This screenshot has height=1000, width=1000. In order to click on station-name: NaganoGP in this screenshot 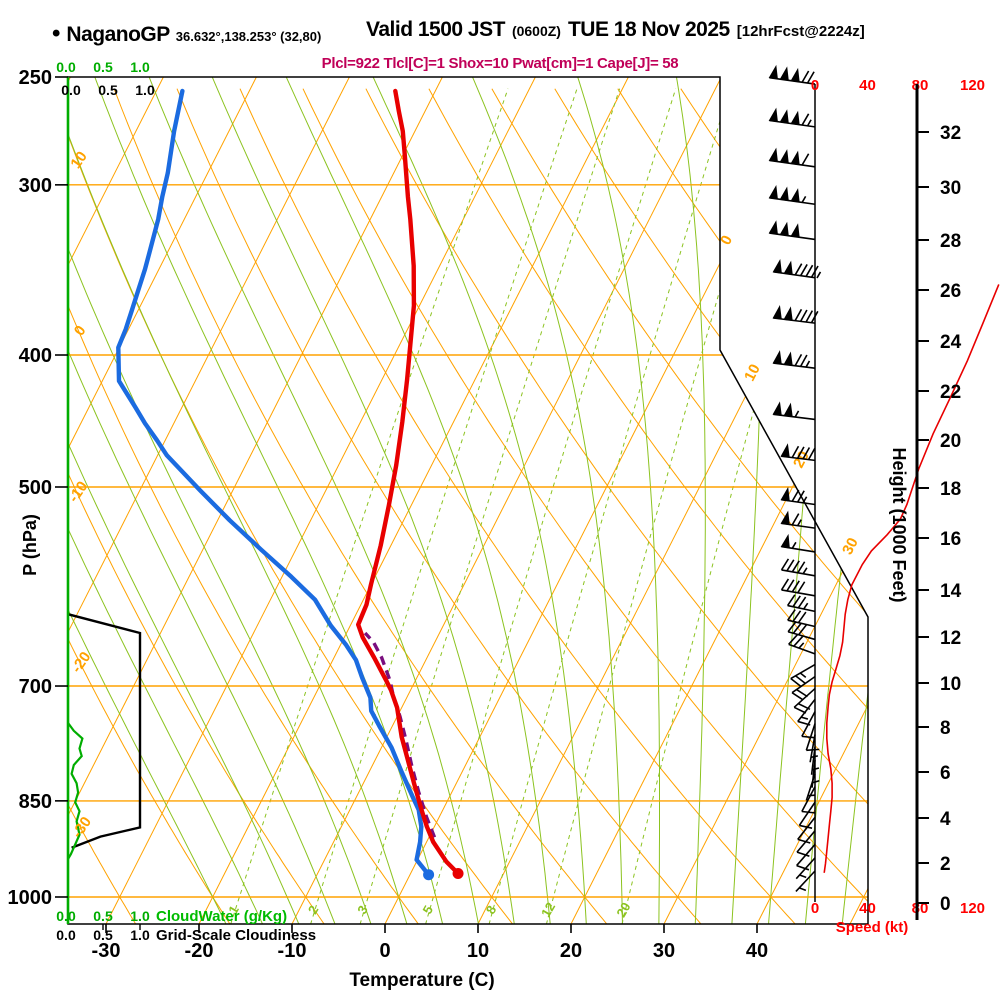, I will do `click(118, 34)`.